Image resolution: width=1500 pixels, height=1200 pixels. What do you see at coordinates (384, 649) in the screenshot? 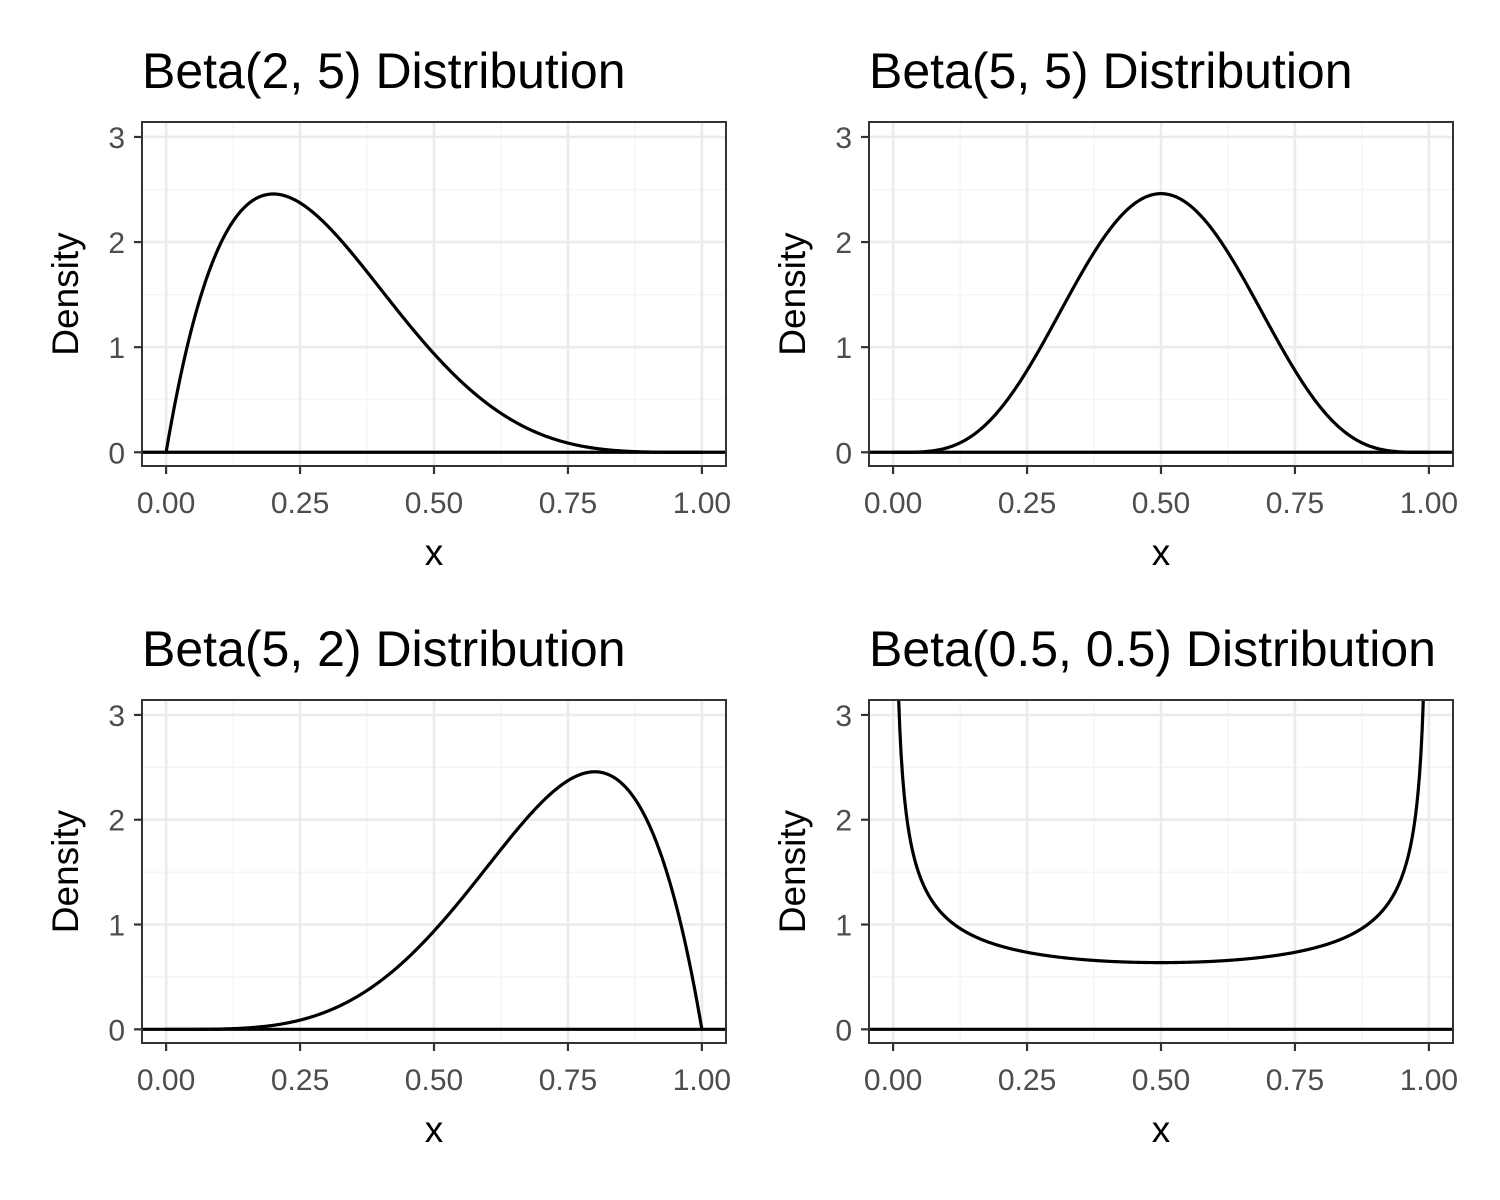
I see `panel-title: Beta(5, 2) Distribution` at bounding box center [384, 649].